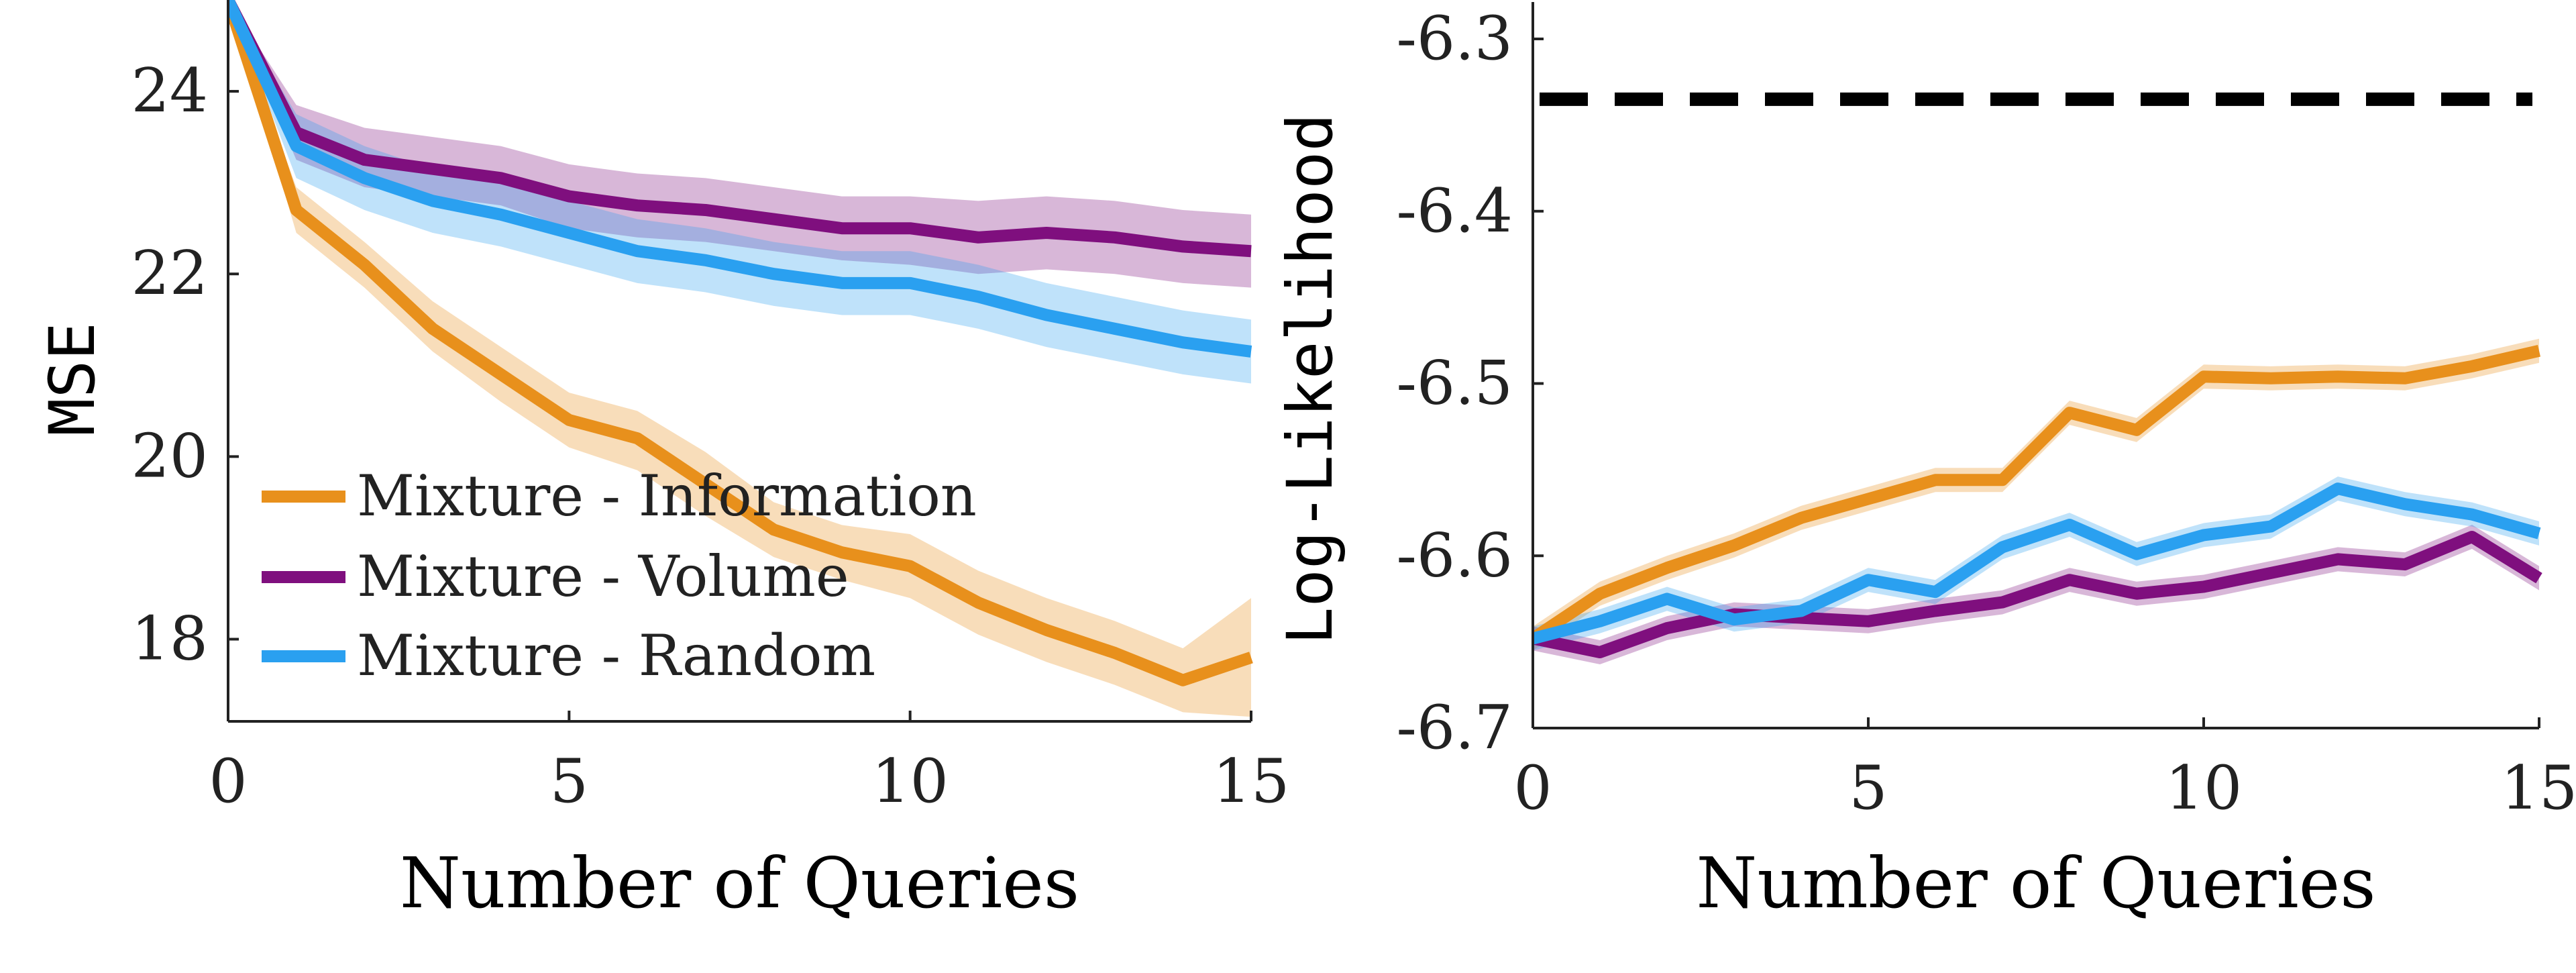  I want to click on legend-entry-2: Mixture - Volume, so click(603, 576).